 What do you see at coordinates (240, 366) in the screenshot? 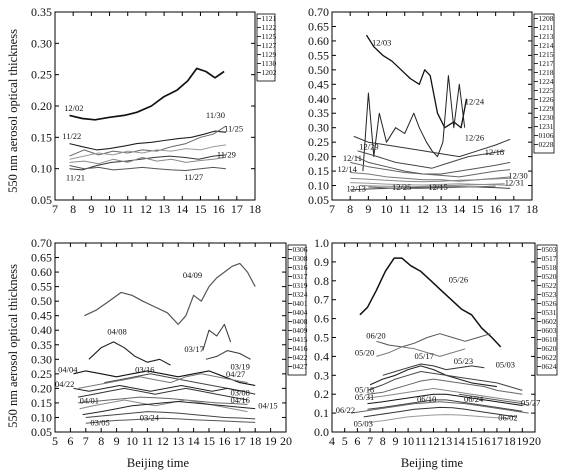
I see `curve-label: 03/19` at bounding box center [240, 366].